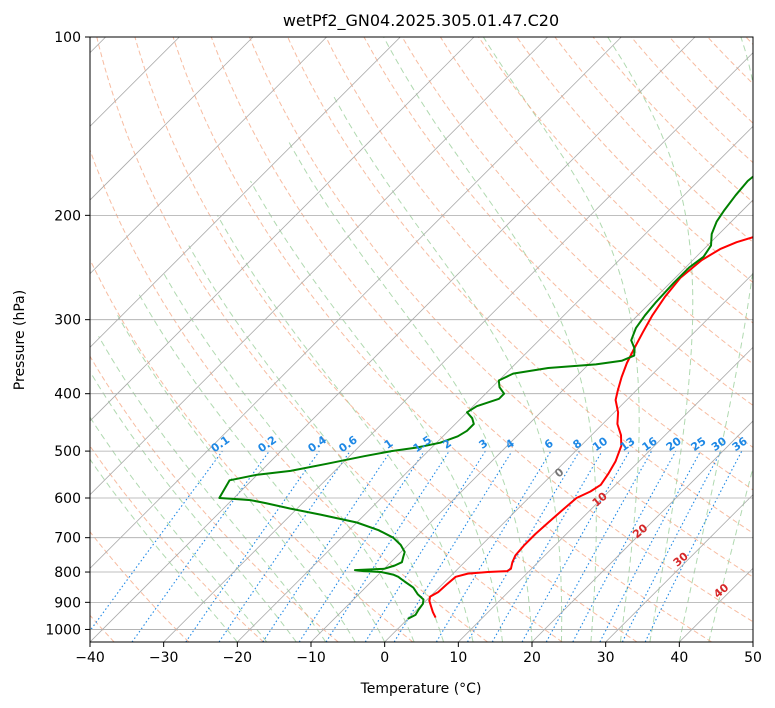 Image resolution: width=775 pixels, height=708 pixels. Describe the element at coordinates (67, 216) in the screenshot. I see `y-tick-label: 200` at that location.